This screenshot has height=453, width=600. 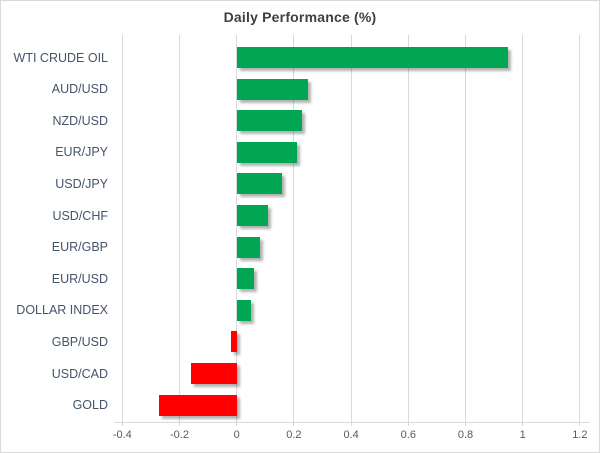 I want to click on bar-eur-jpy, so click(x=266, y=152).